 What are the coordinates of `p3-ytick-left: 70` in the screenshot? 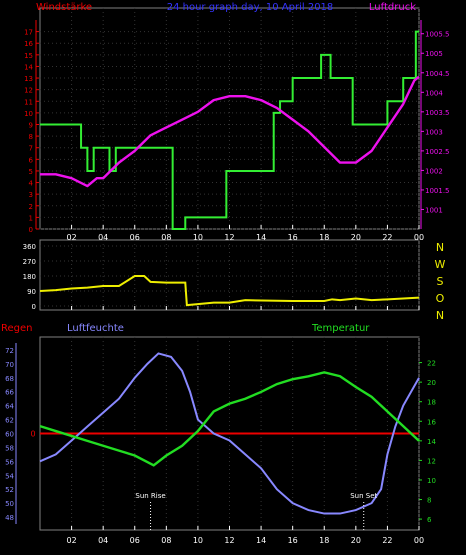 It's located at (9, 365).